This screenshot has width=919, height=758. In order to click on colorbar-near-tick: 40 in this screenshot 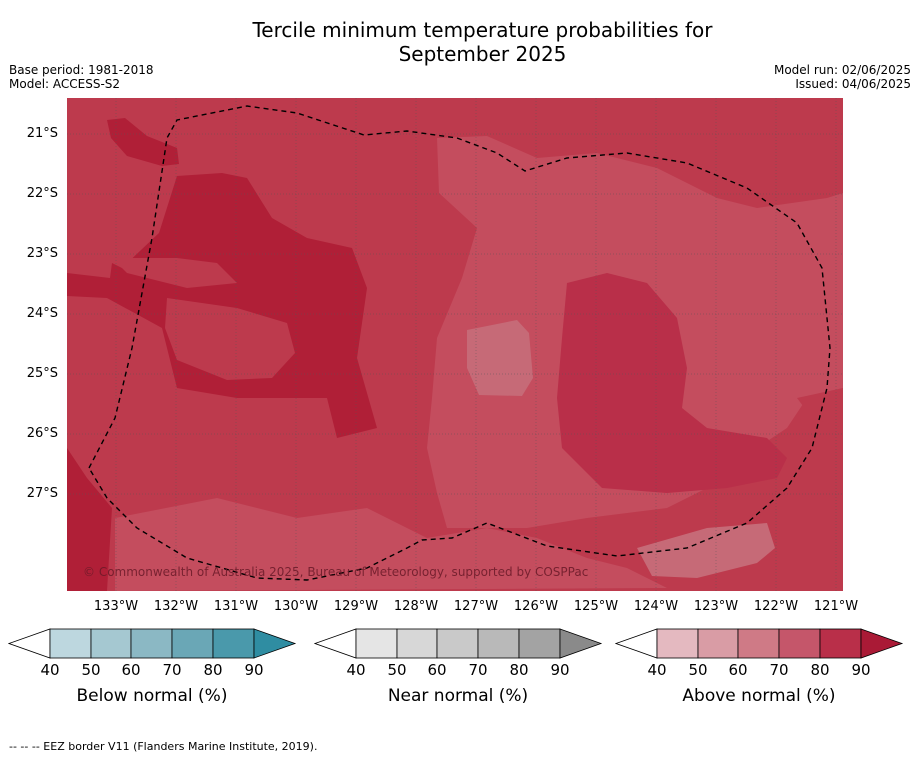, I will do `click(356, 670)`.